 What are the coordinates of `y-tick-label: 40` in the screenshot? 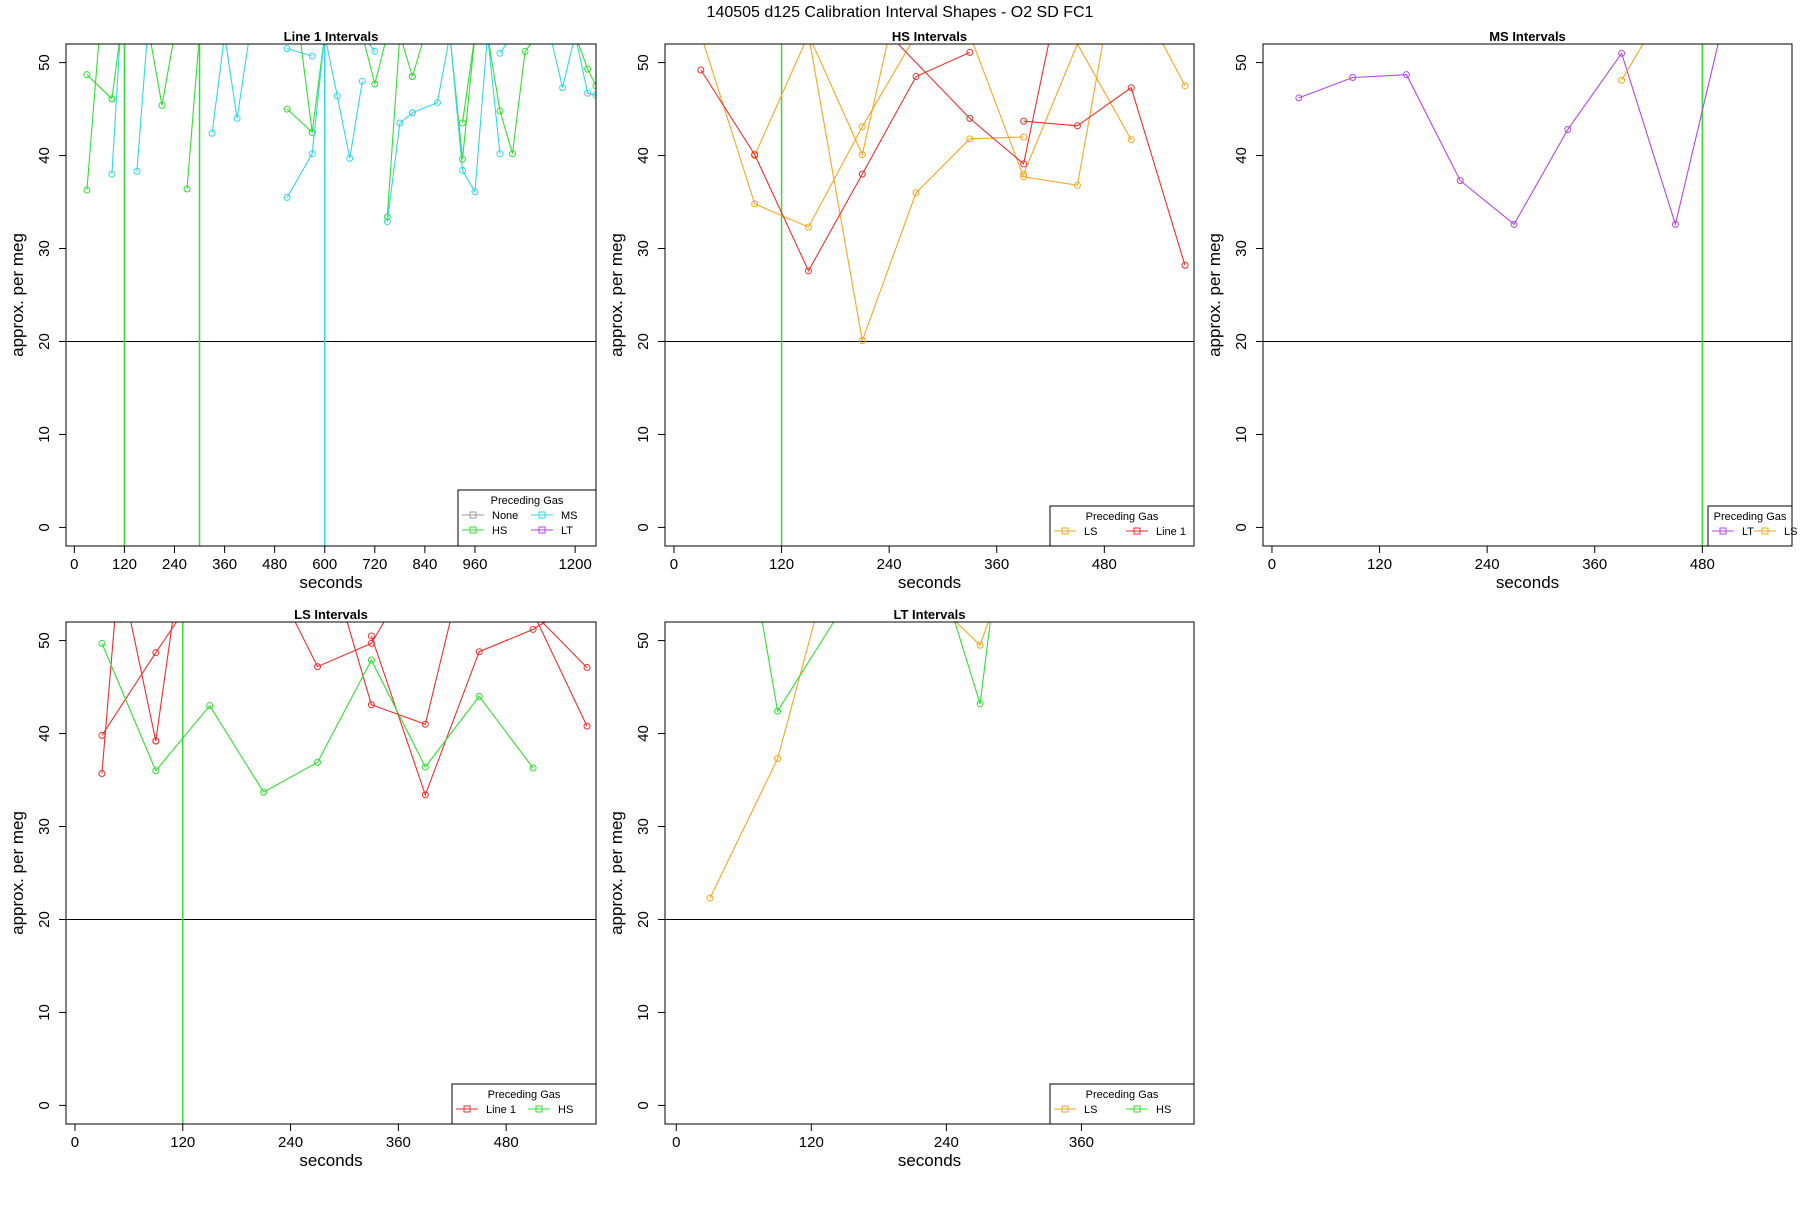 It's located at (44, 733).